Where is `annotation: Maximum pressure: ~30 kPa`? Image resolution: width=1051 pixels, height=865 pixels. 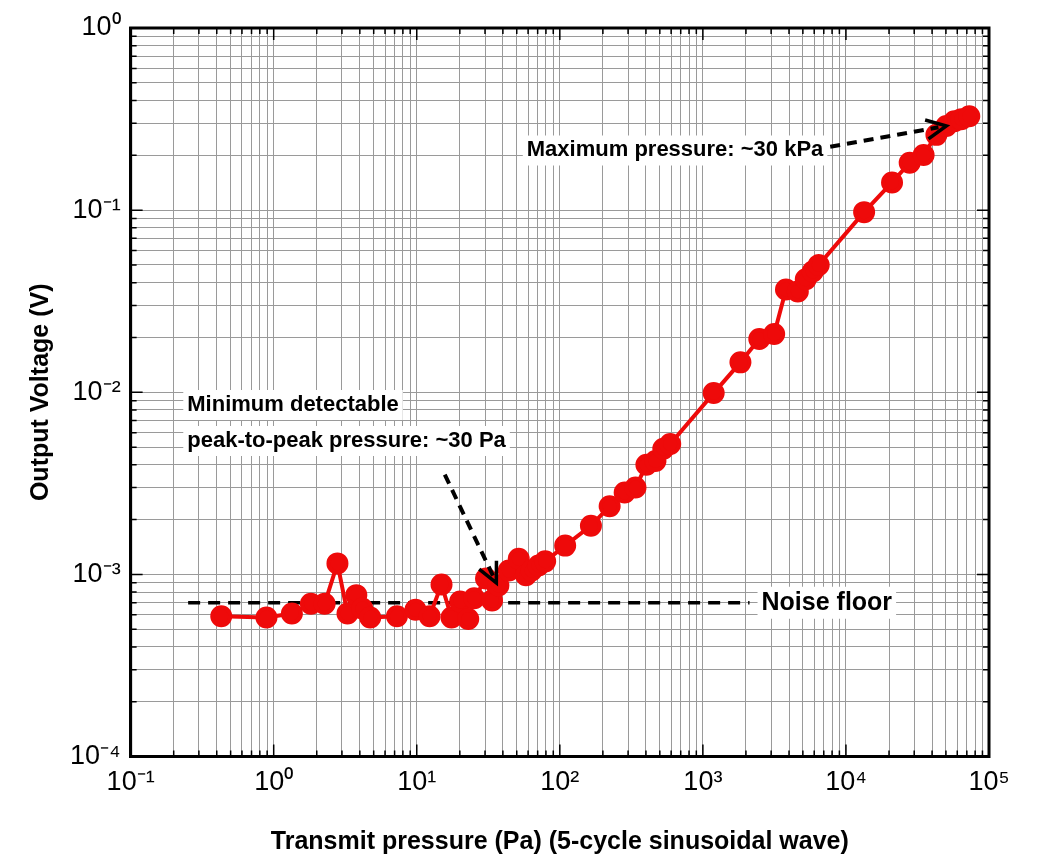 annotation: Maximum pressure: ~30 kPa is located at coordinates (675, 149).